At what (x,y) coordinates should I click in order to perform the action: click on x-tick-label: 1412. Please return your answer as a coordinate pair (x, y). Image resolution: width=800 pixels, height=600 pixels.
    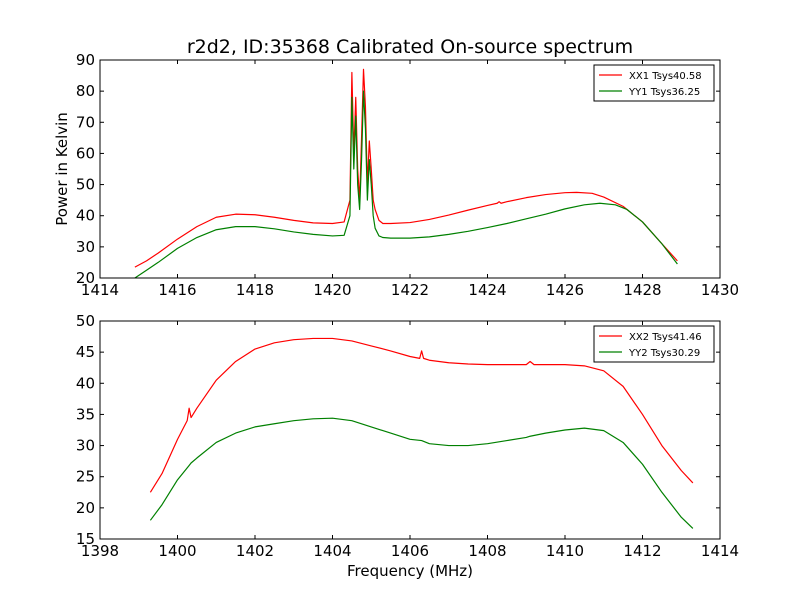
    Looking at the image, I should click on (642, 551).